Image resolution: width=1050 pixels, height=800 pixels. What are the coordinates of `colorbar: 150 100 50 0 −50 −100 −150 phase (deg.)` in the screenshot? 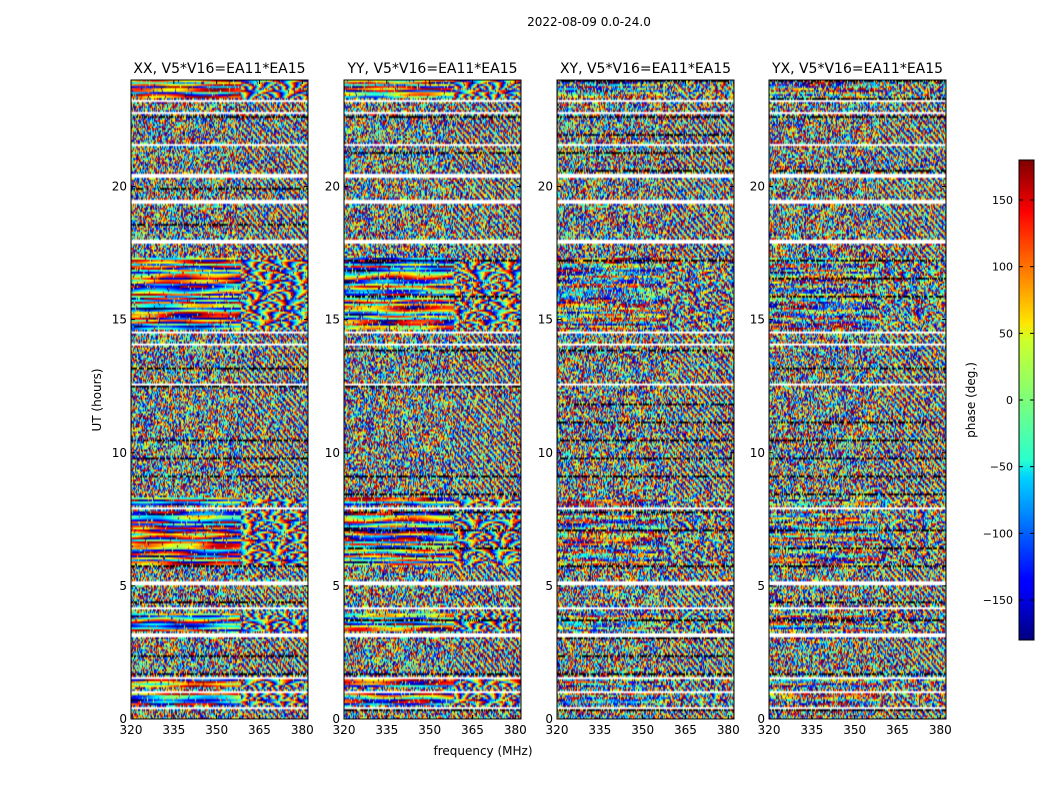 It's located at (999, 400).